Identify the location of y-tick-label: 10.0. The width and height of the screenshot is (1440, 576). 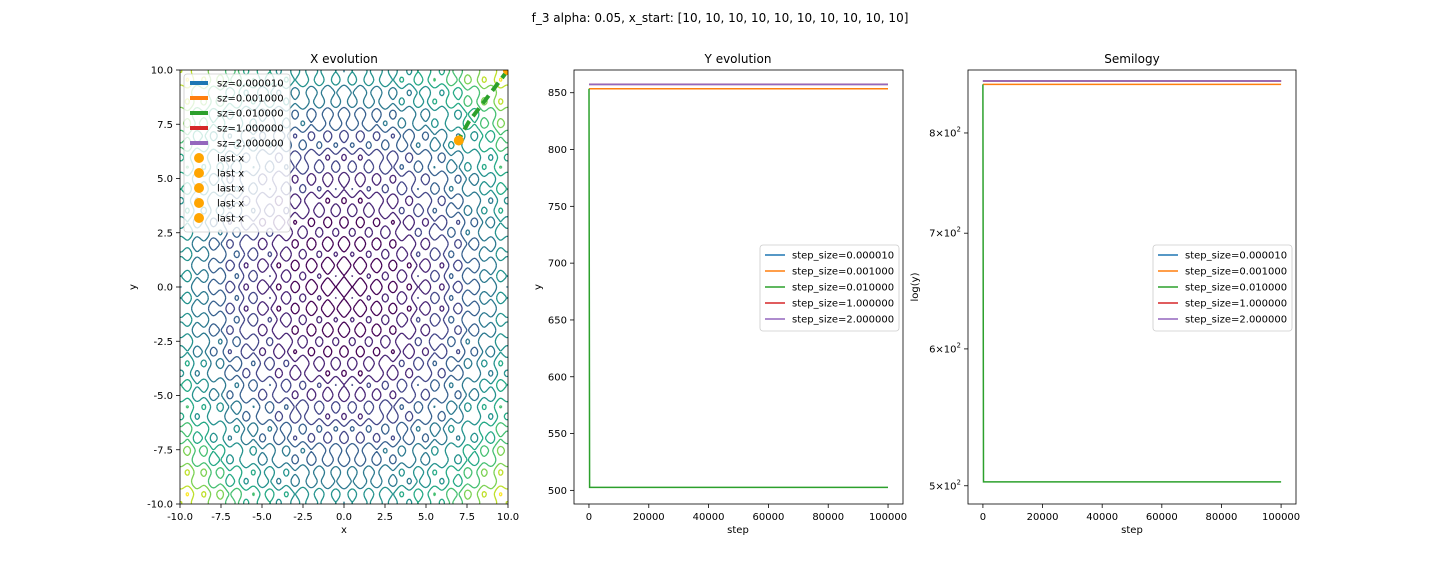
(162, 71).